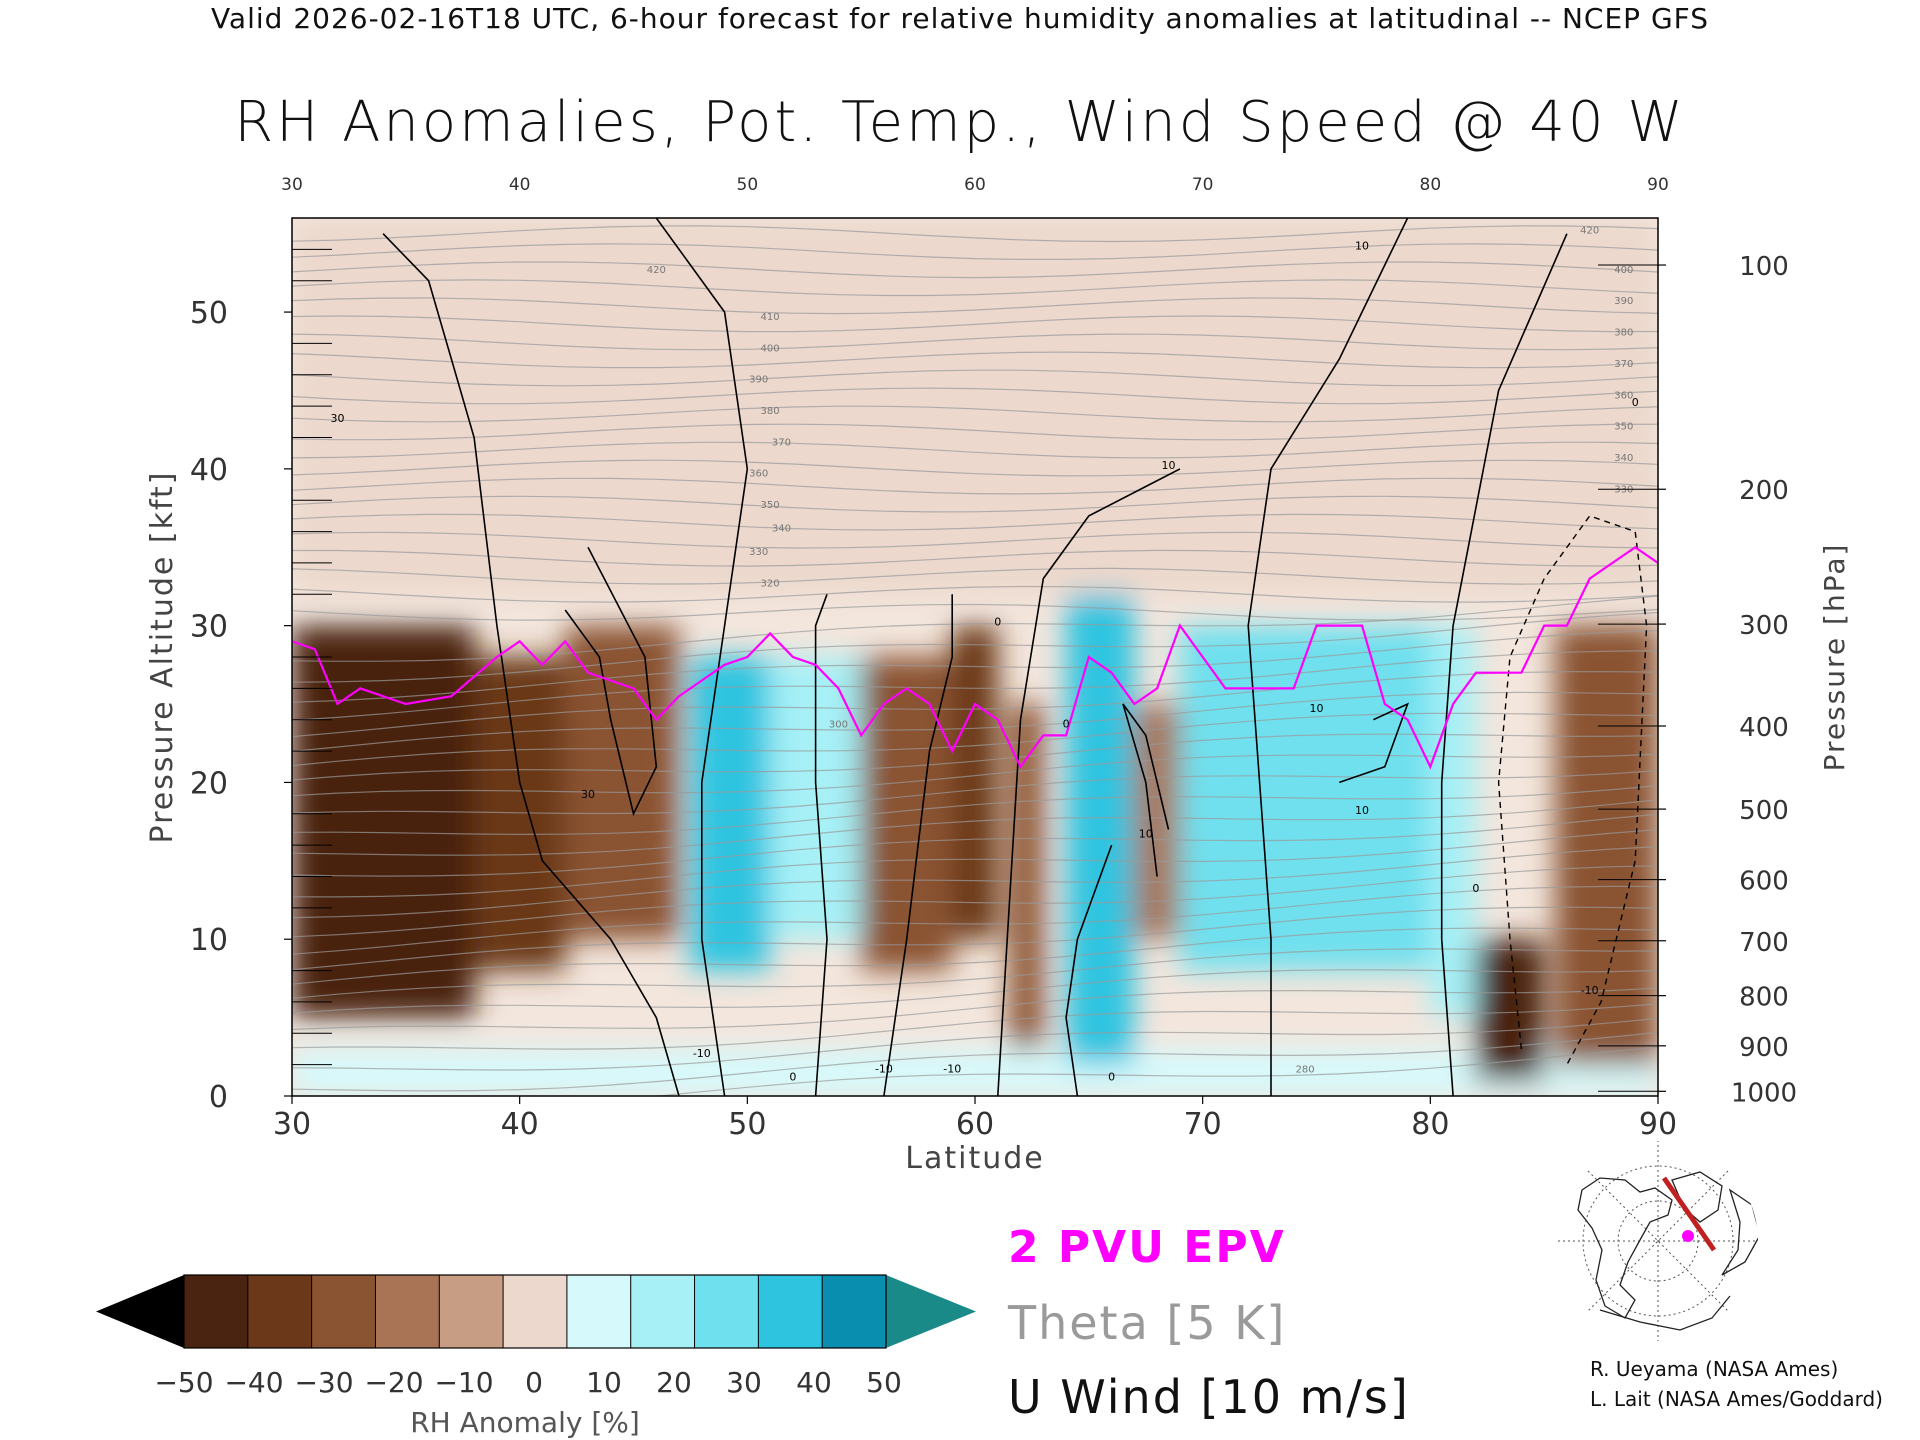 This screenshot has width=1920, height=1440. Describe the element at coordinates (209, 783) in the screenshot. I see `y-tick-label: 20` at that location.